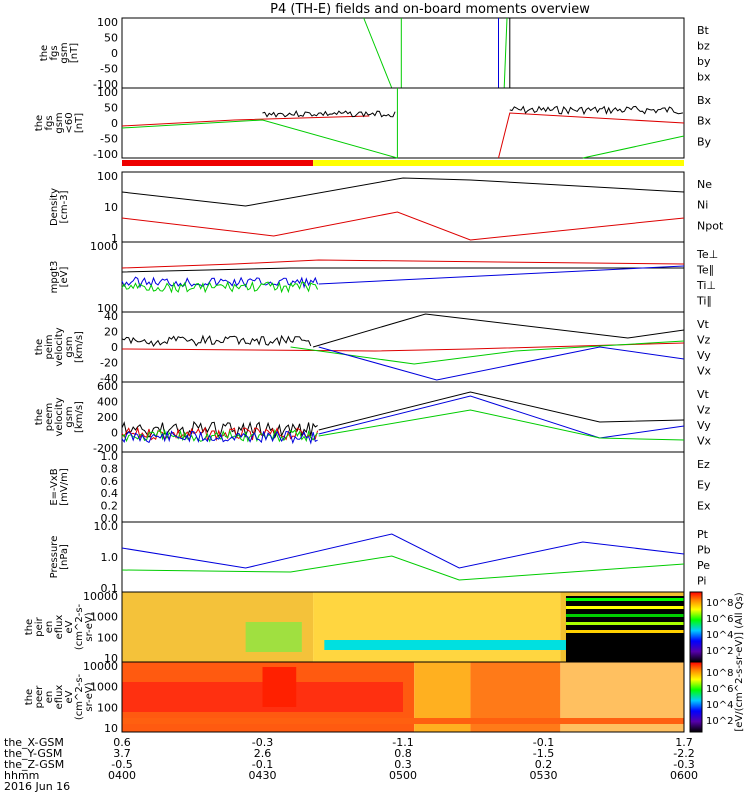  I want to click on legend-Bx: Bx, so click(704, 100).